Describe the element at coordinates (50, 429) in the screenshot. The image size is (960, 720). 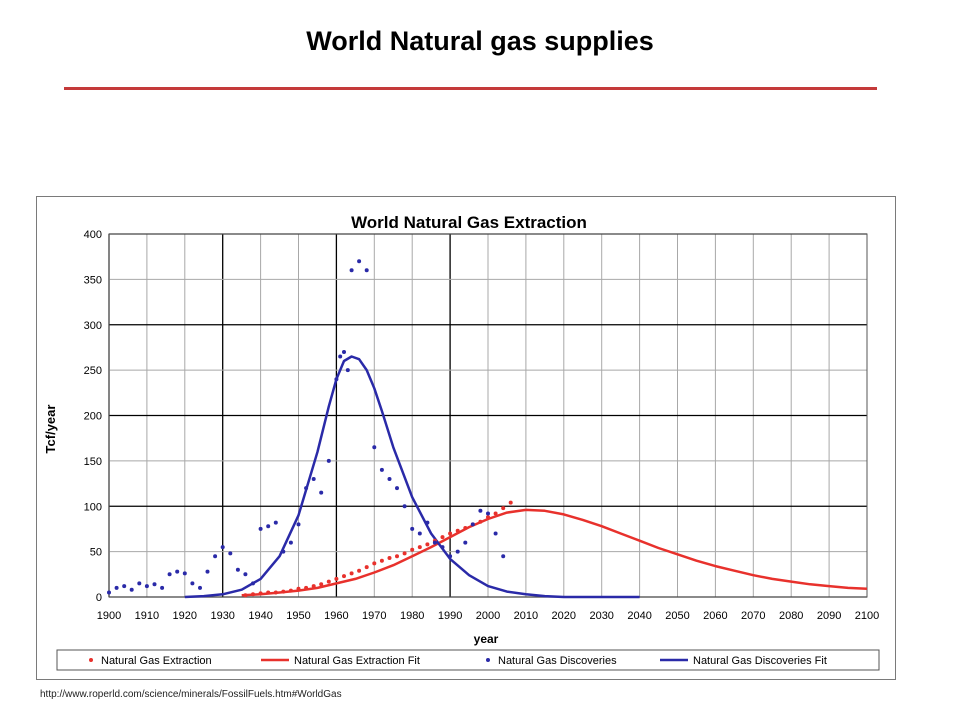
I see `y-axis-label: Tcf/year` at that location.